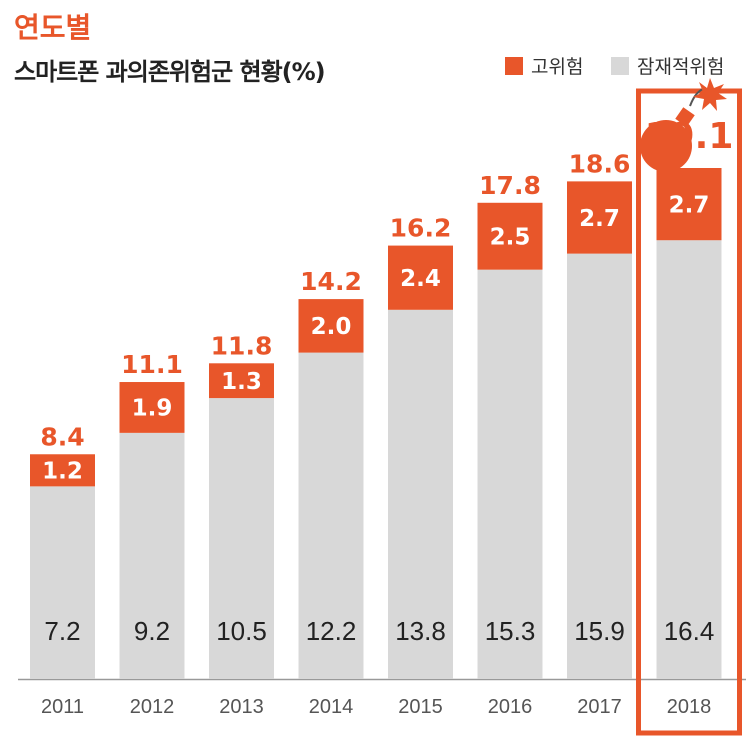 This screenshot has height=747, width=754. I want to click on bar-high-risk-2011, so click(62, 470).